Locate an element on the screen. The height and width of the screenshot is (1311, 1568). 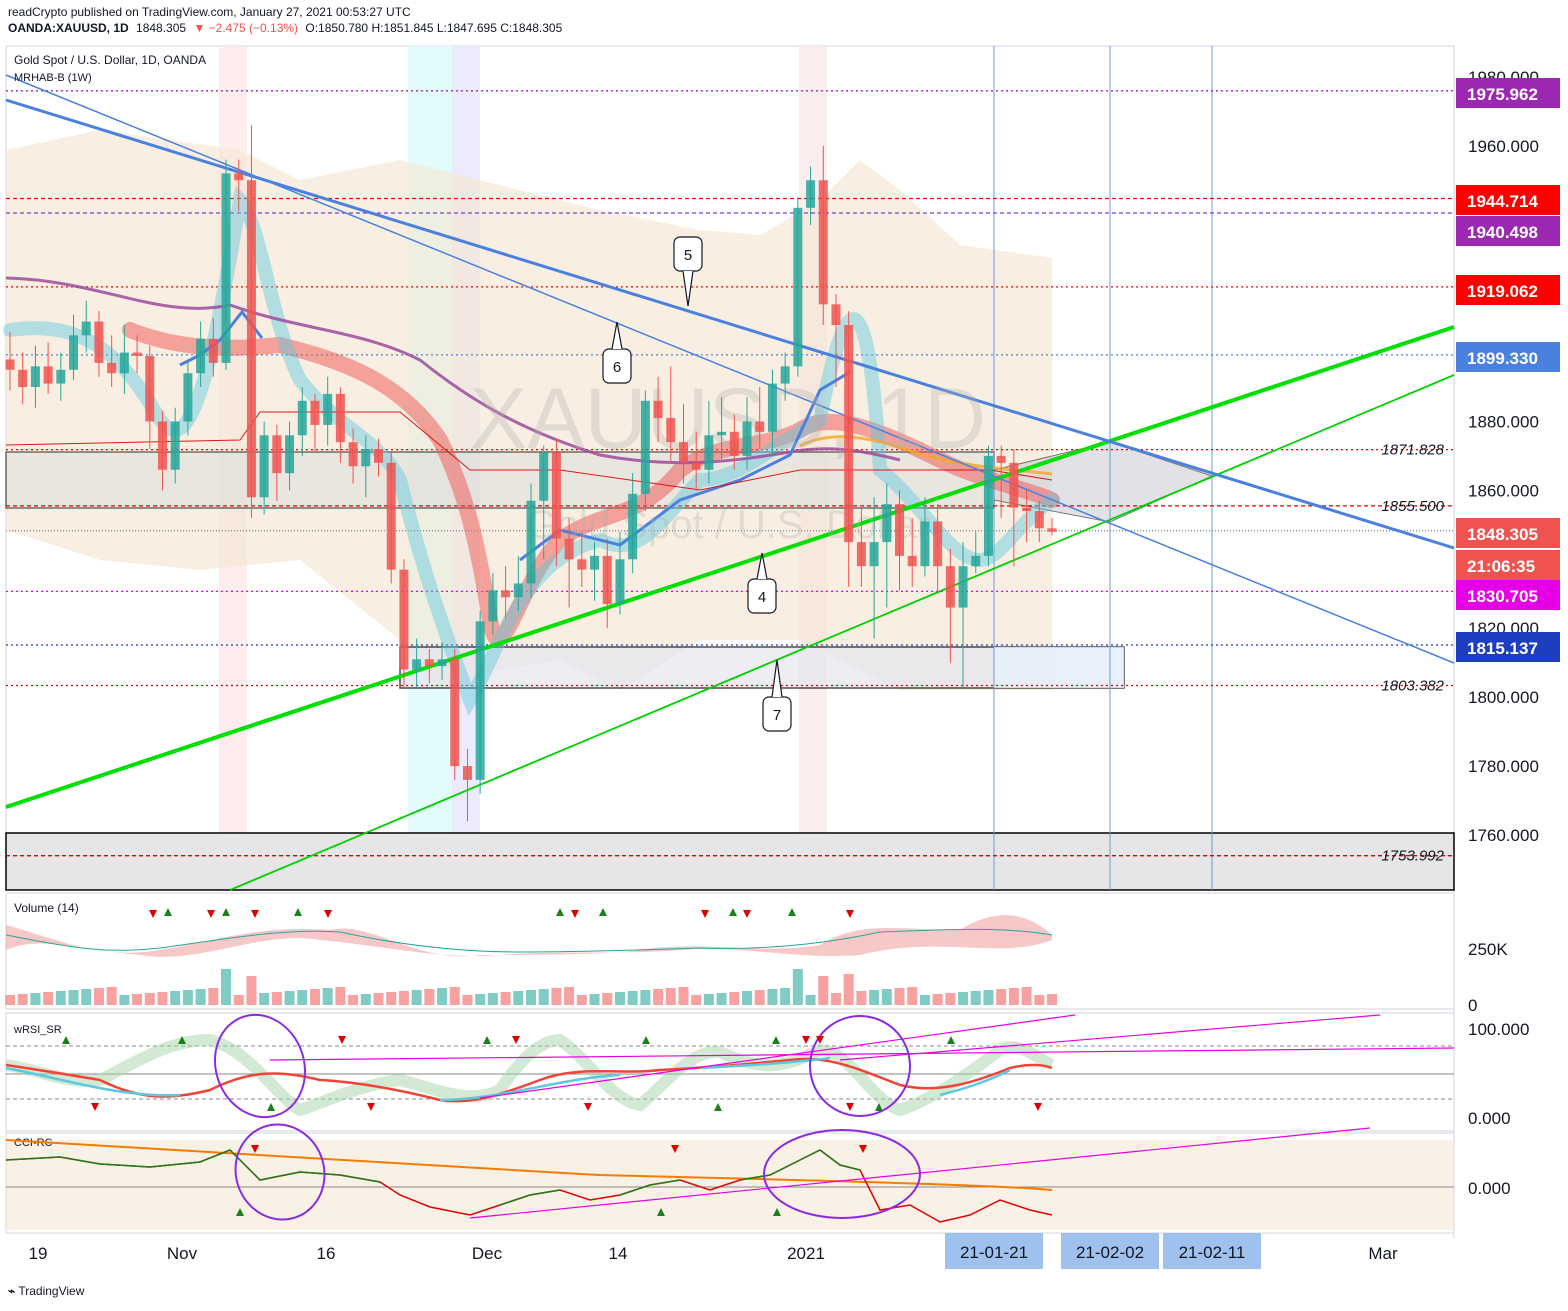
tradingview-logo: ⌁ TradingView is located at coordinates (46, 1291).